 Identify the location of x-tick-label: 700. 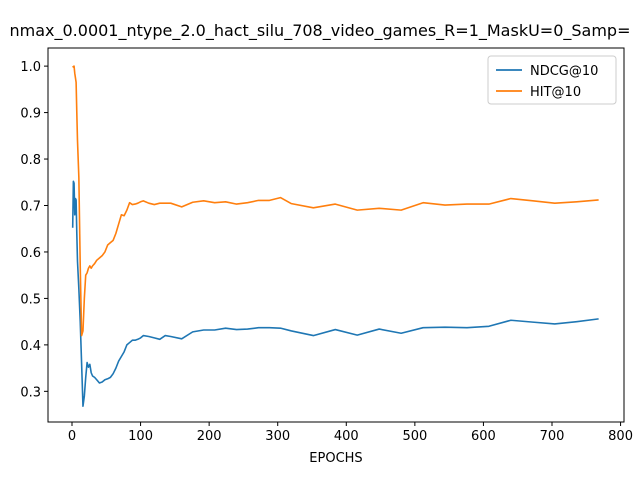
(552, 436).